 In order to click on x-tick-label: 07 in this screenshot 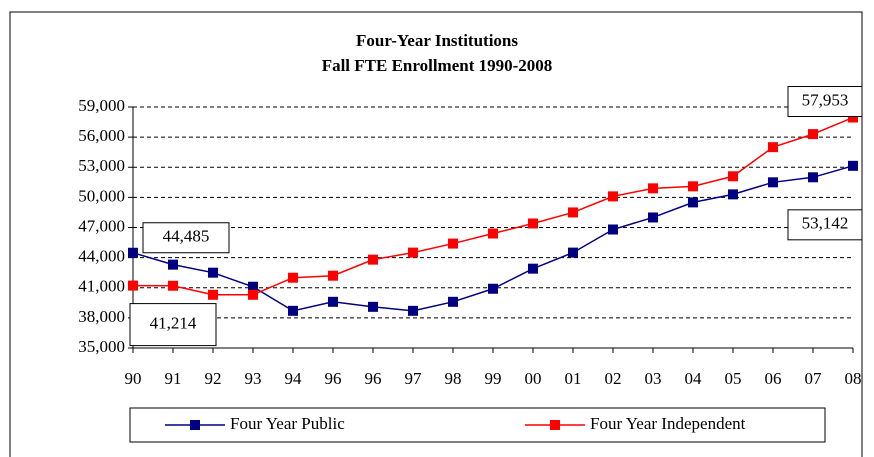, I will do `click(814, 378)`.